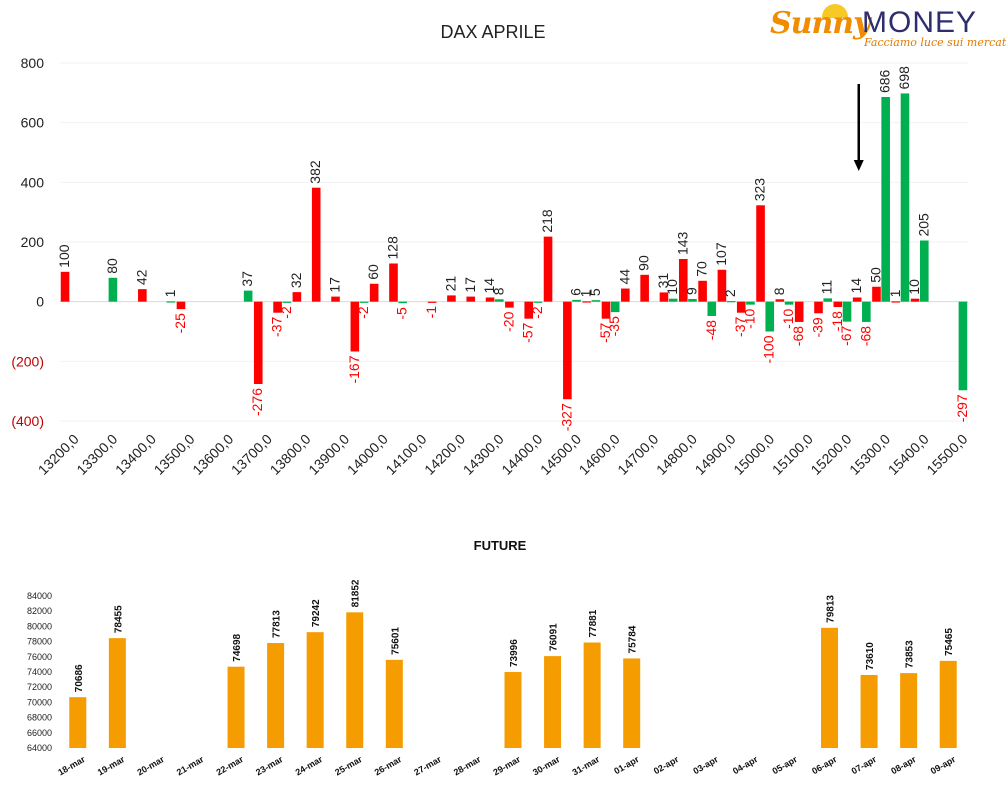  I want to click on y-tick-label: 82000, so click(39, 611).